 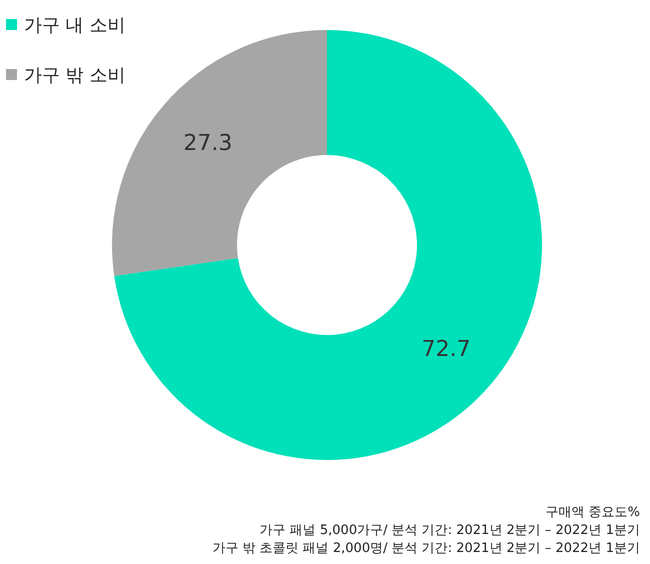 I want to click on data-label: 72.7, so click(x=446, y=349).